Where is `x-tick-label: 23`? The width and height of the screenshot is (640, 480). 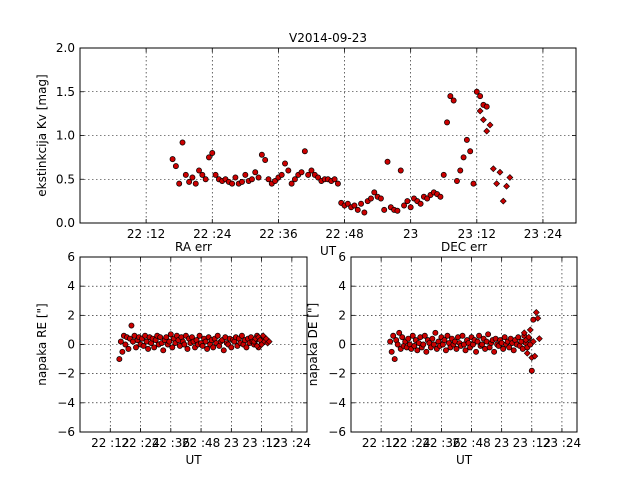 x-tick-label: 23 is located at coordinates (501, 443).